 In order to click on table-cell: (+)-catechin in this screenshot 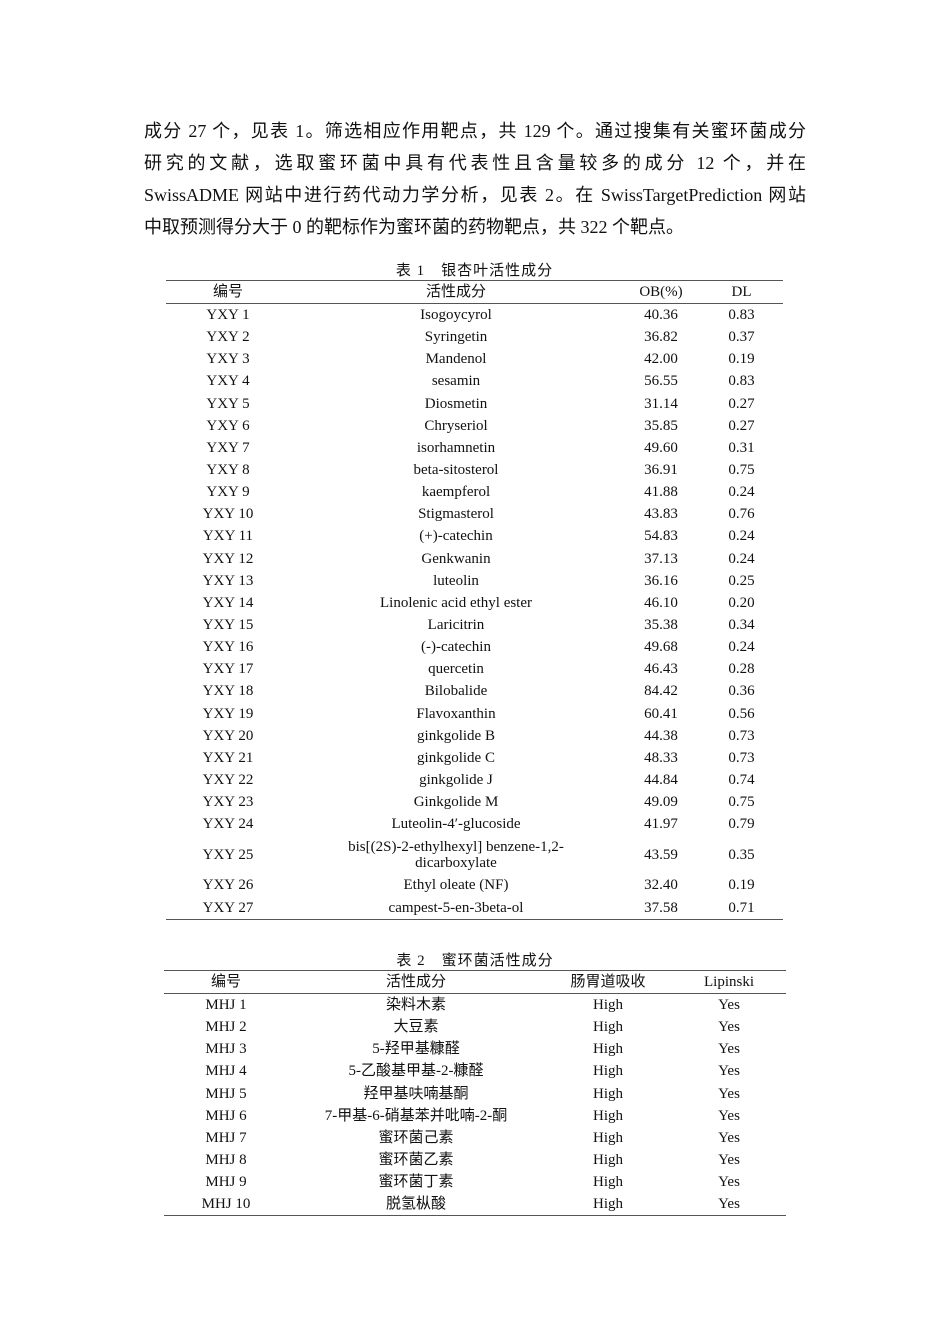, I will do `click(456, 536)`.